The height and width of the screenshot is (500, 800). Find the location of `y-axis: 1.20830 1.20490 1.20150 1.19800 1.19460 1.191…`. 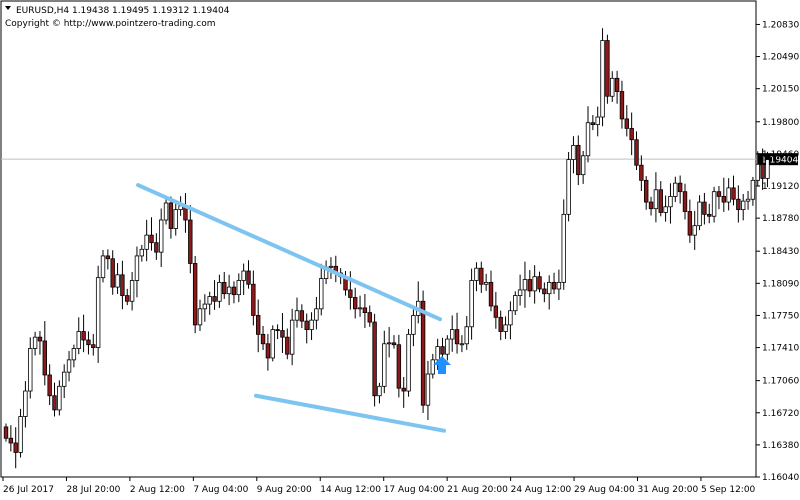

y-axis: 1.20830 1.20490 1.20150 1.19800 1.19460 1.191… is located at coordinates (777, 251).